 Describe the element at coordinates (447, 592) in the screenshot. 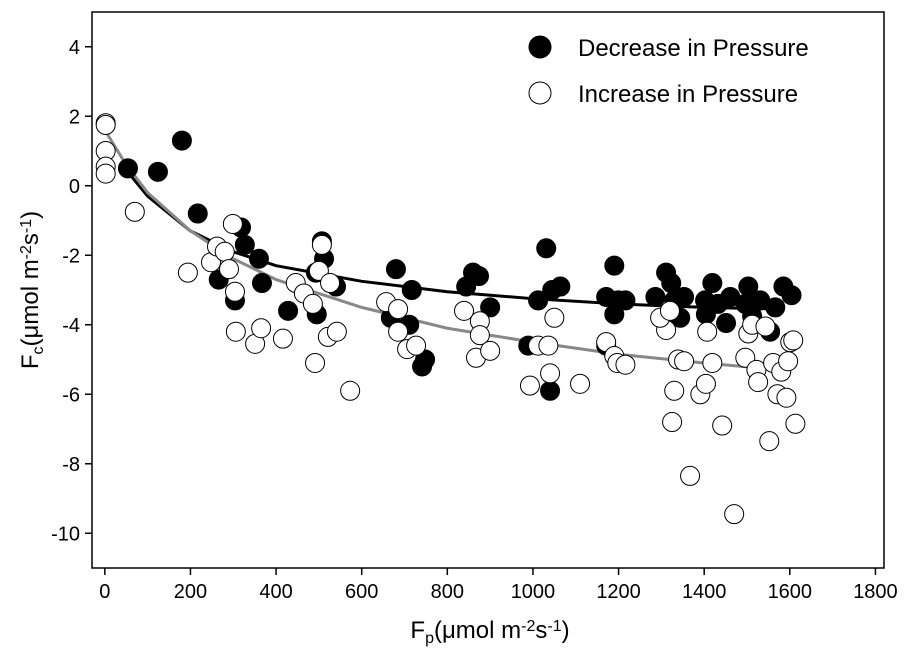

I see `x-tick-label: 800` at that location.